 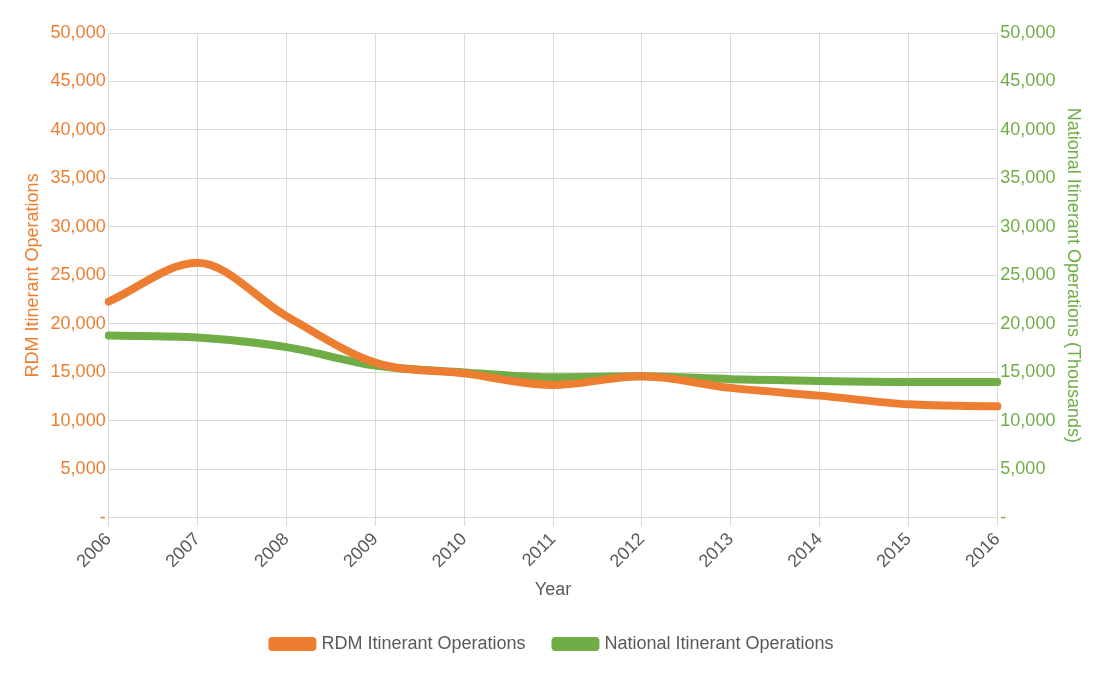 What do you see at coordinates (31, 275) in the screenshot?
I see `y-axis-title: RDM Itinerant Operations` at bounding box center [31, 275].